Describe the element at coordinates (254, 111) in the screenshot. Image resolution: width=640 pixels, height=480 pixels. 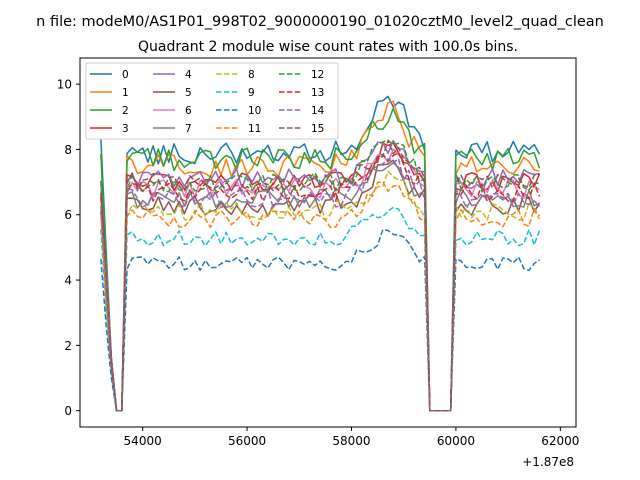
I see `legend-label-10: 10` at that location.